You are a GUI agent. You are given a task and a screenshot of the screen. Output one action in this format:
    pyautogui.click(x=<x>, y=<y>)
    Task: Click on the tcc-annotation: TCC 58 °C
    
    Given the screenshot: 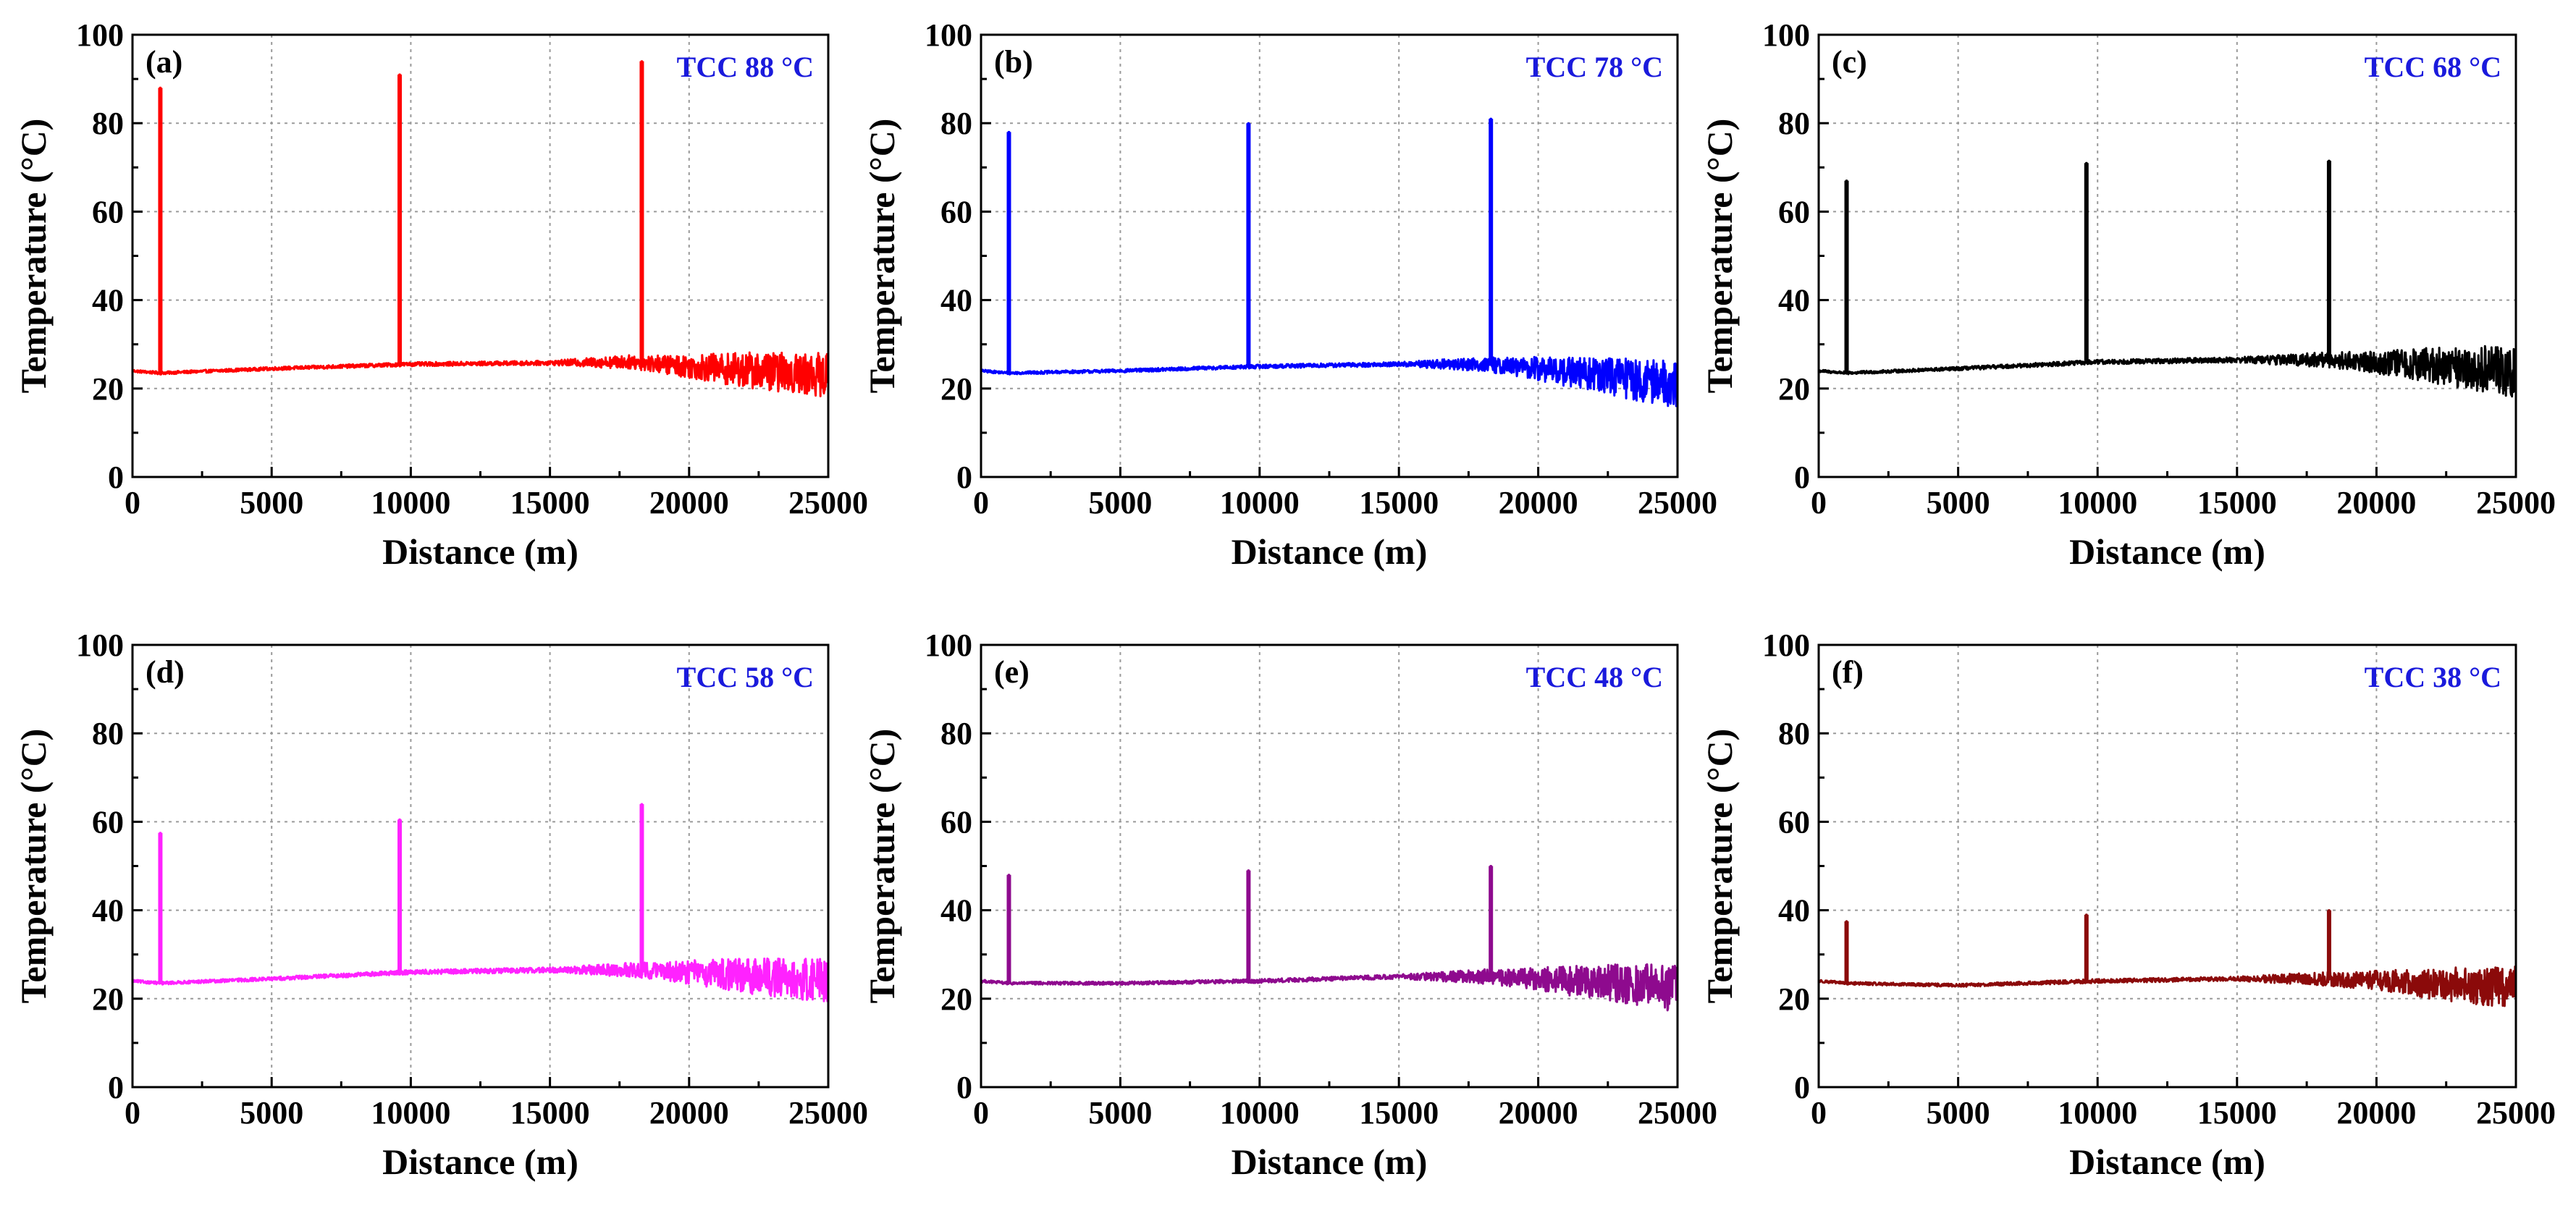 What is the action you would take?
    pyautogui.click(x=745, y=677)
    